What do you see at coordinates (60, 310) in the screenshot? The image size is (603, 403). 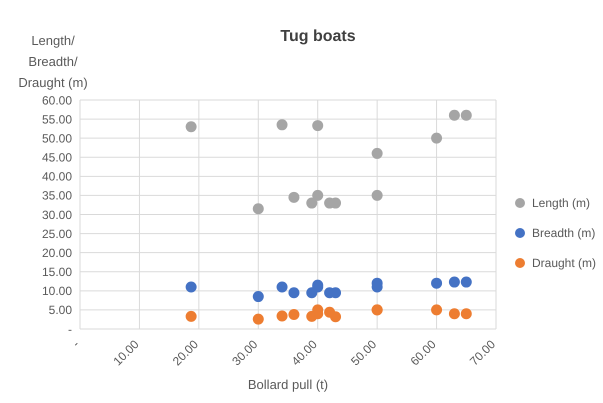 I see `y-tick-label: 5.00` at bounding box center [60, 310].